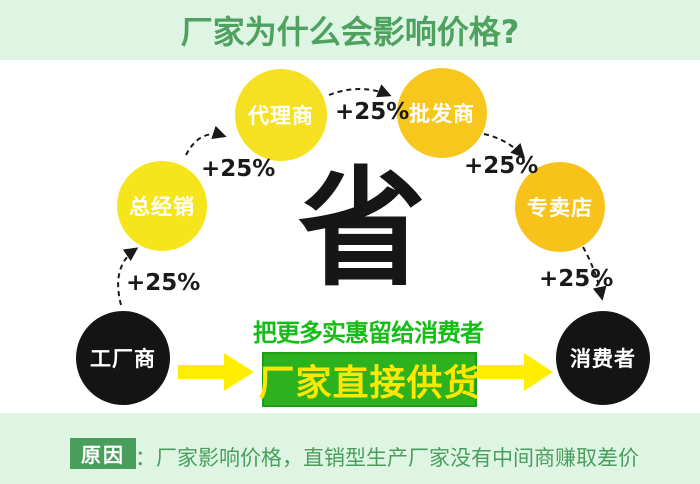 Image resolution: width=700 pixels, height=484 pixels. Describe the element at coordinates (387, 458) in the screenshot. I see `reason-text: ：厂家影响价格，直销型生产厂家没有中间商赚取差价` at that location.